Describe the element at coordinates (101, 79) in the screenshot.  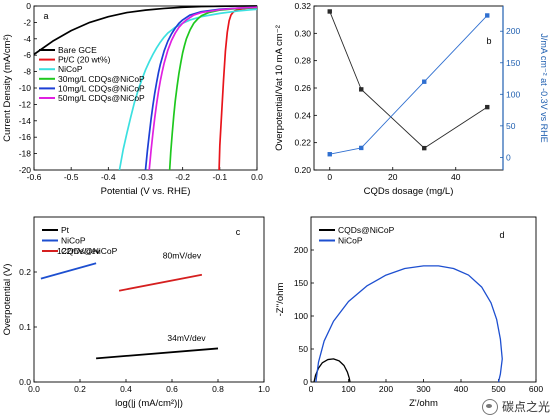
I see `panel-a-legend-label: 30mg/L CDQs@NiCoP` at that location.